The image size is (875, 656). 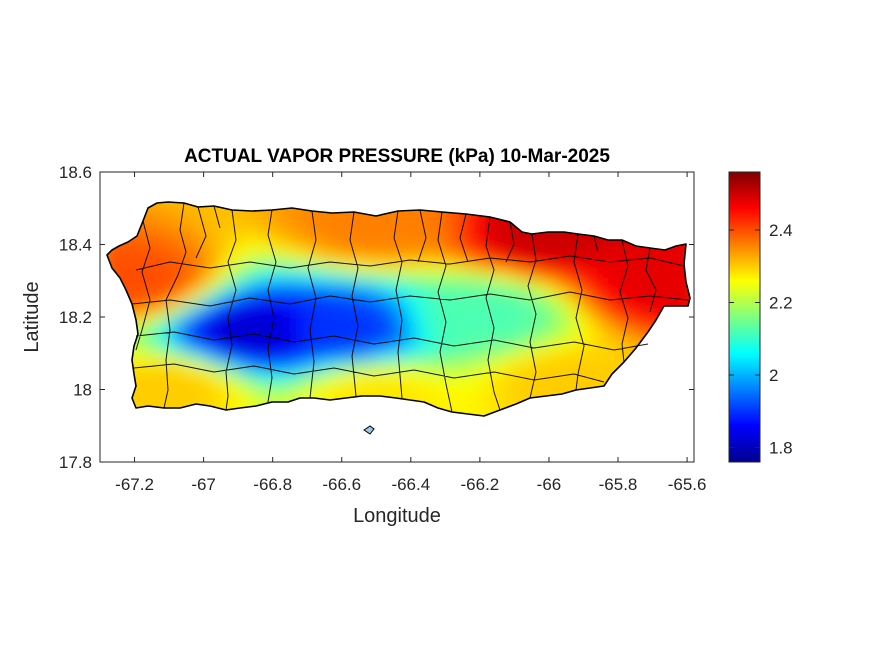 I want to click on y-tick-label: 18.4, so click(x=75, y=245).